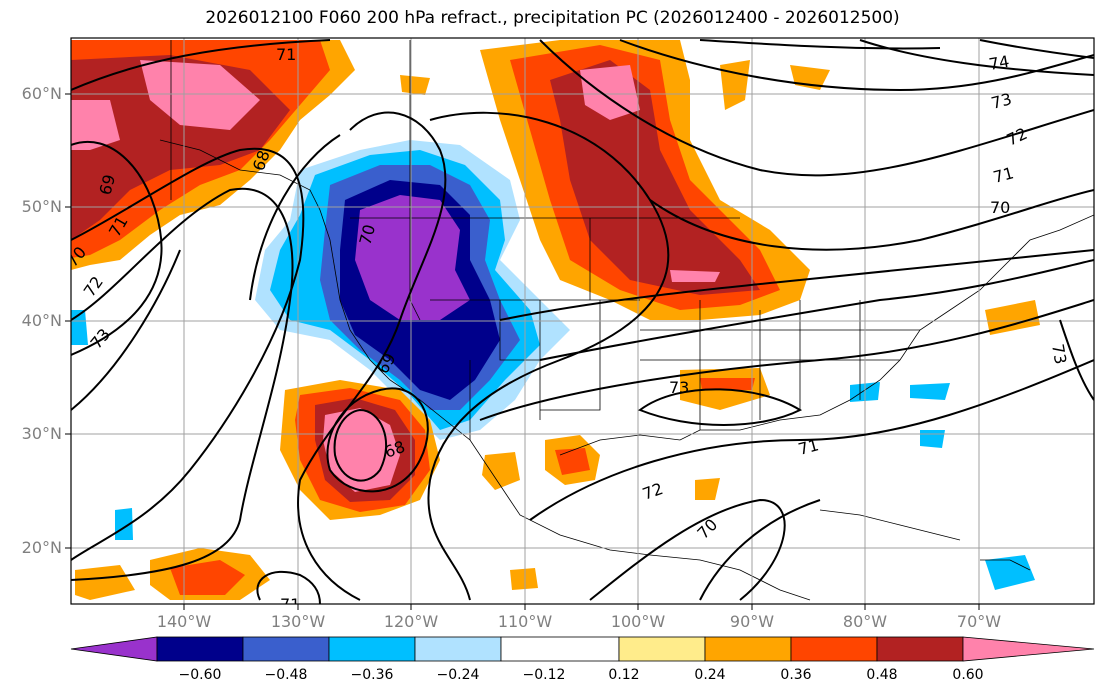 The width and height of the screenshot is (1105, 698). I want to click on colorbar-label: 0.60, so click(968, 675).